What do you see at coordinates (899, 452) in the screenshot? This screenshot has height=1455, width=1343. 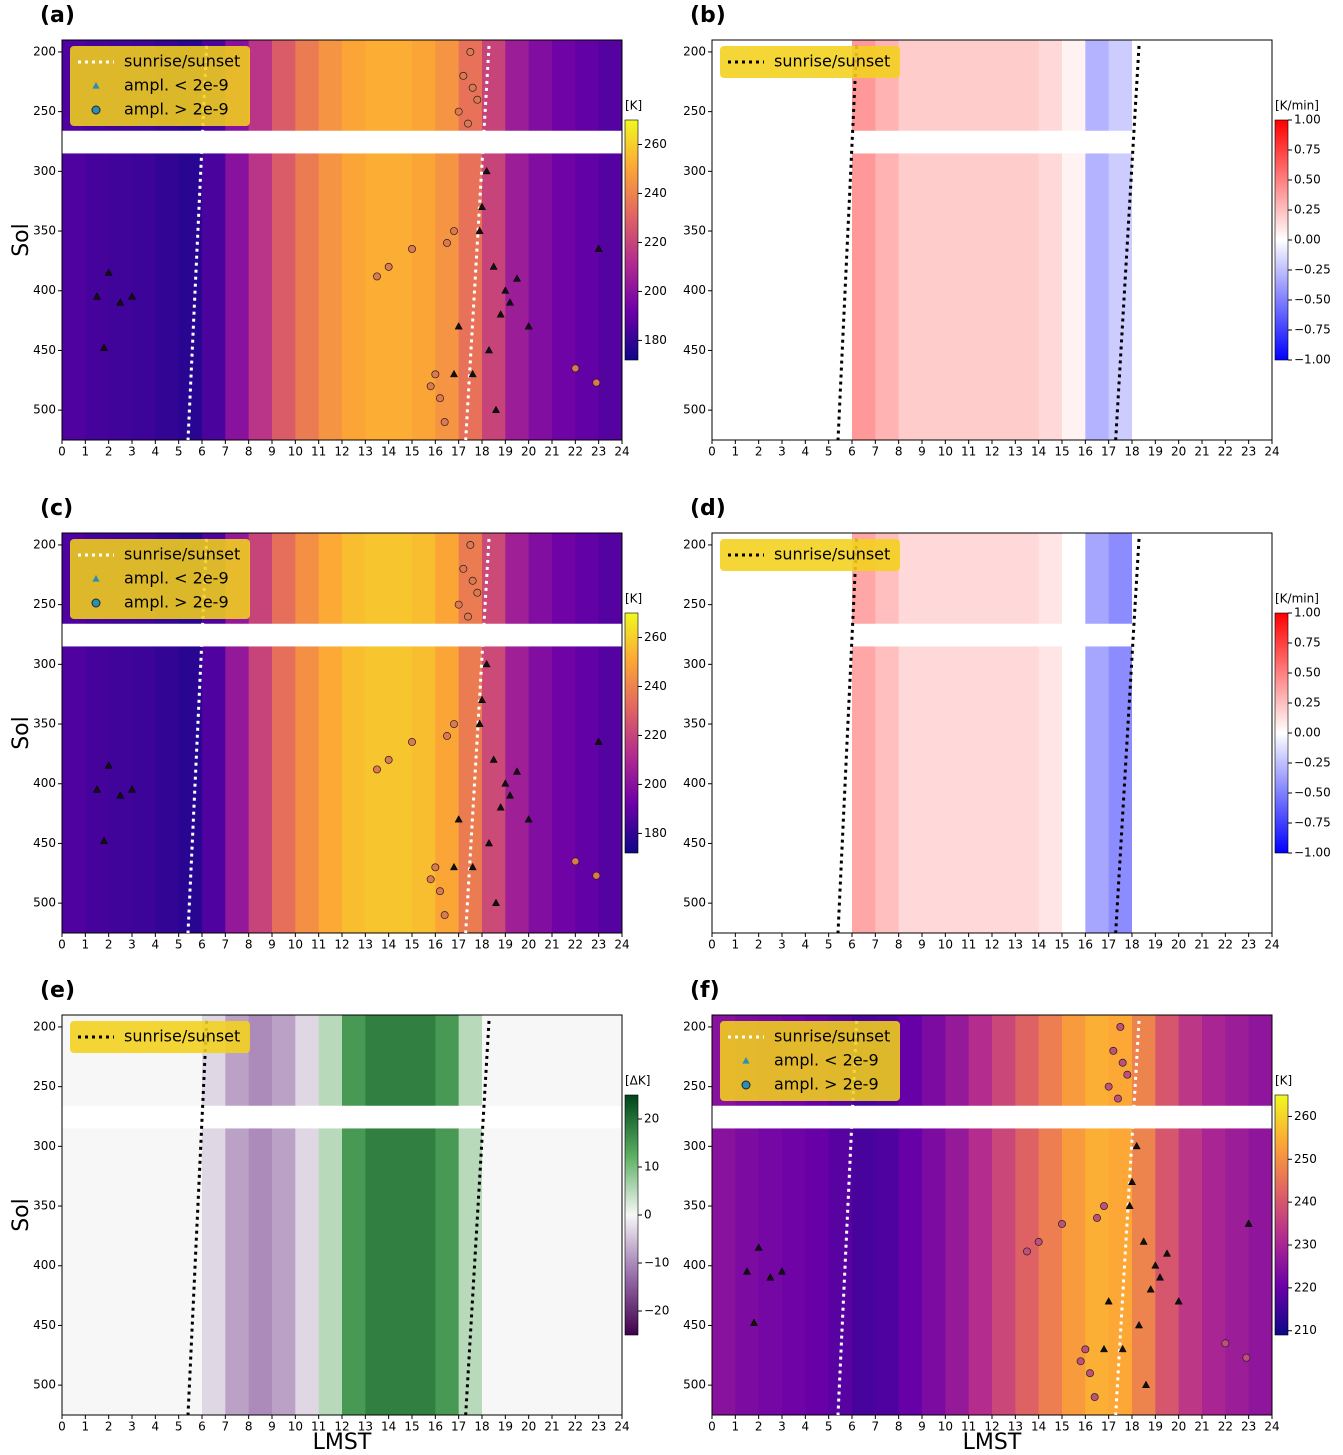 I see `x-tick-label: 8` at bounding box center [899, 452].